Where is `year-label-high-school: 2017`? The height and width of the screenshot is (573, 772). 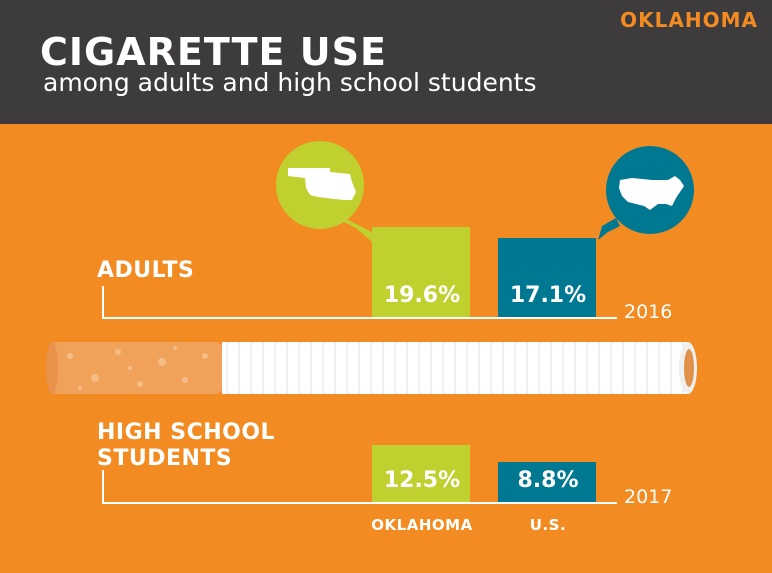
year-label-high-school: 2017 is located at coordinates (648, 497).